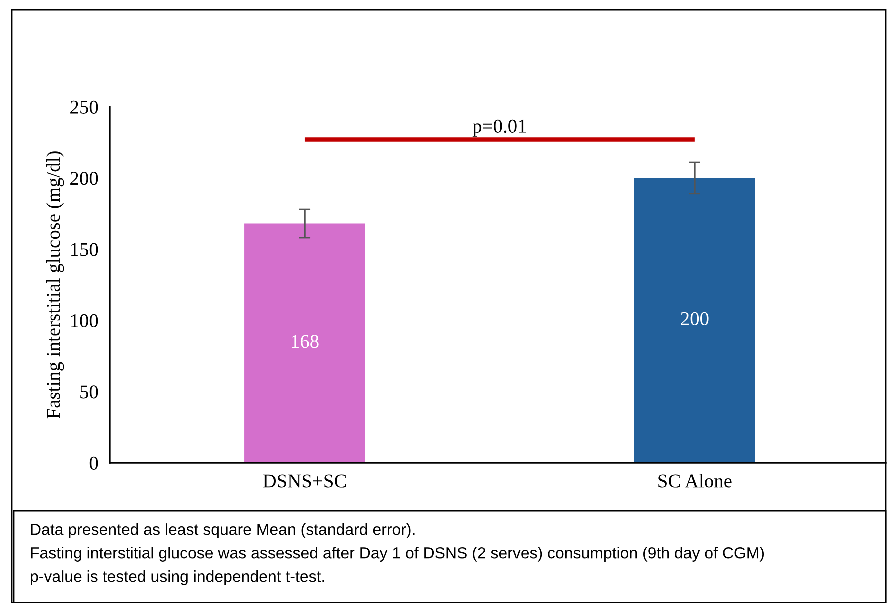 The image size is (888, 603). Describe the element at coordinates (84, 179) in the screenshot. I see `y-tick-label: 200` at that location.